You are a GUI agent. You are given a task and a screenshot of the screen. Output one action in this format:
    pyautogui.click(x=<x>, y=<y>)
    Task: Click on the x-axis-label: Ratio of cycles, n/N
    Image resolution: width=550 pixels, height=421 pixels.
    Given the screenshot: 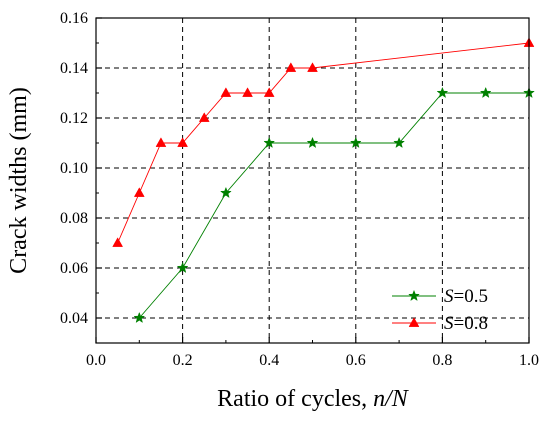 What is the action you would take?
    pyautogui.click(x=313, y=399)
    